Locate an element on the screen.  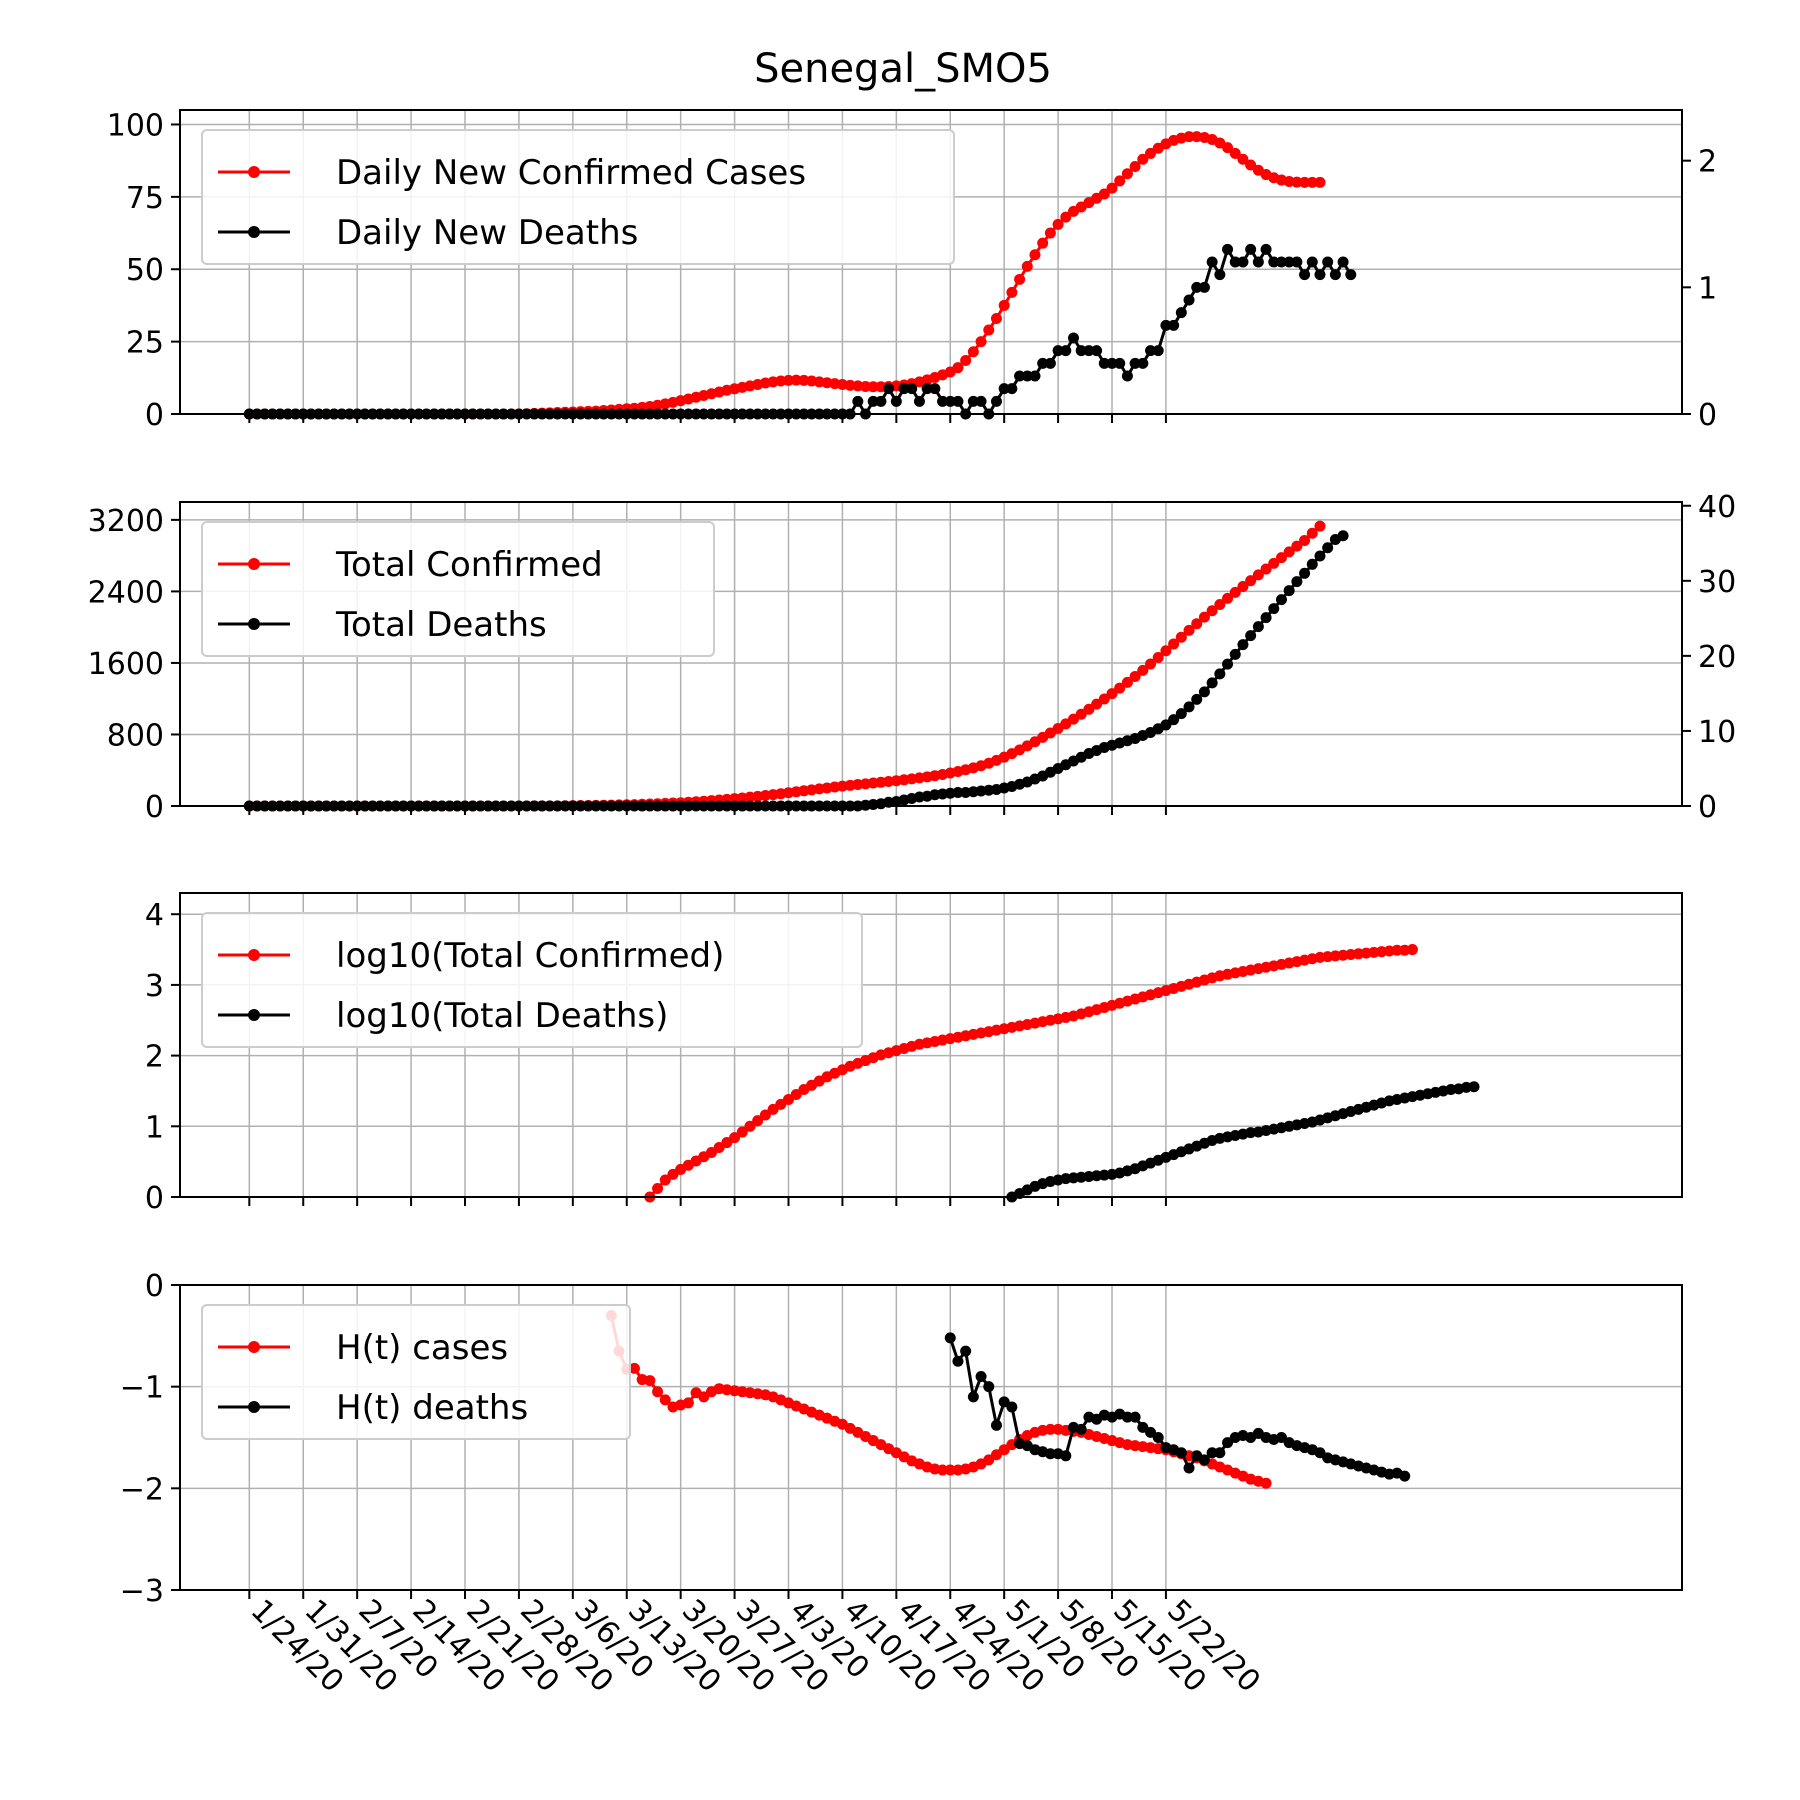
y2-tick-label: 0 is located at coordinates (1707, 415).